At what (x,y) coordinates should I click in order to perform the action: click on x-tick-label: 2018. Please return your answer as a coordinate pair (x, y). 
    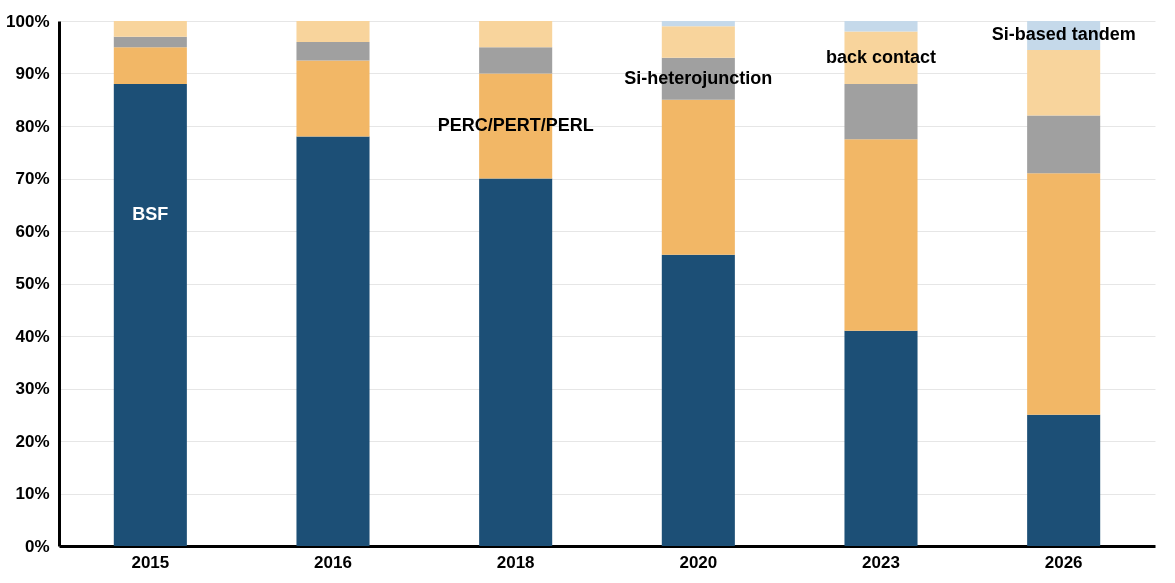
    Looking at the image, I should click on (515, 562).